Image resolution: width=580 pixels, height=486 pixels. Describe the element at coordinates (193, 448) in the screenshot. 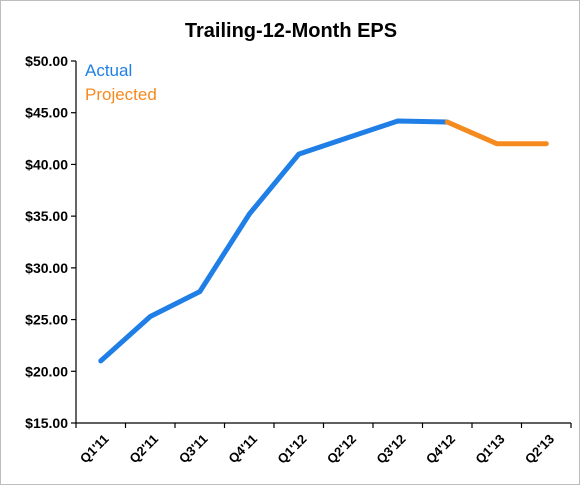

I see `x-tick-label: Q3'11` at that location.